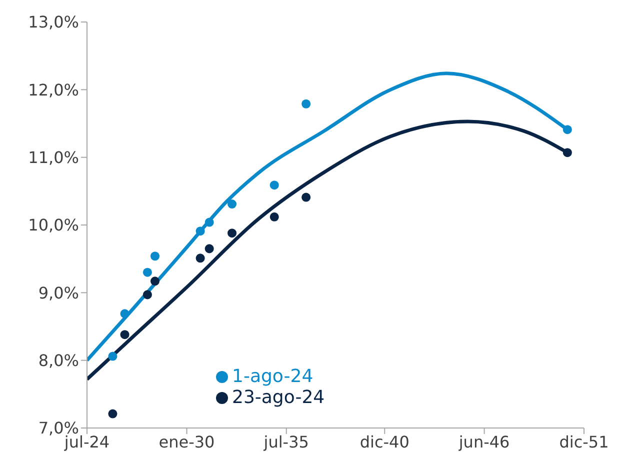 Image resolution: width=622 pixels, height=468 pixels. I want to click on y-tick-label: 12,0%, so click(53, 90).